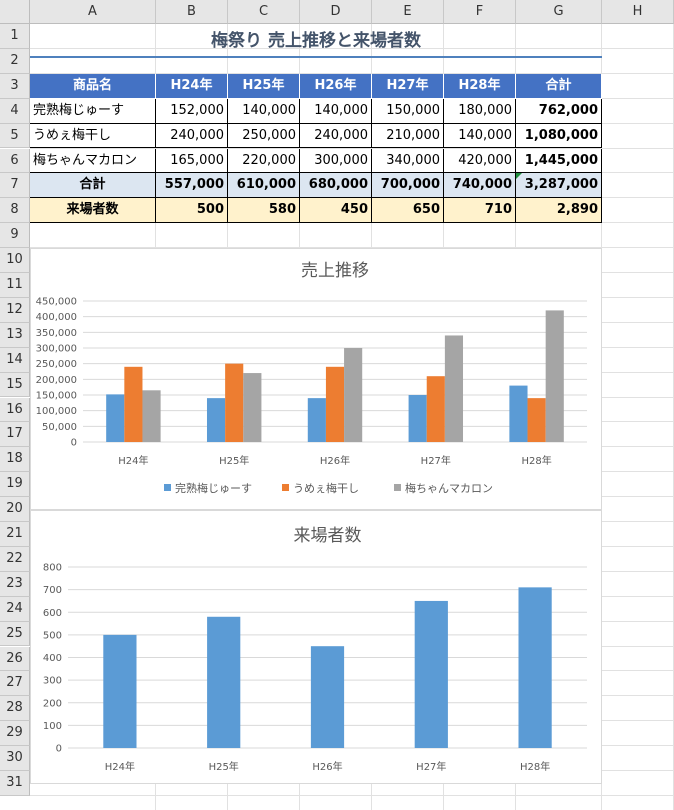  I want to click on row-header-2: 2, so click(15, 61).